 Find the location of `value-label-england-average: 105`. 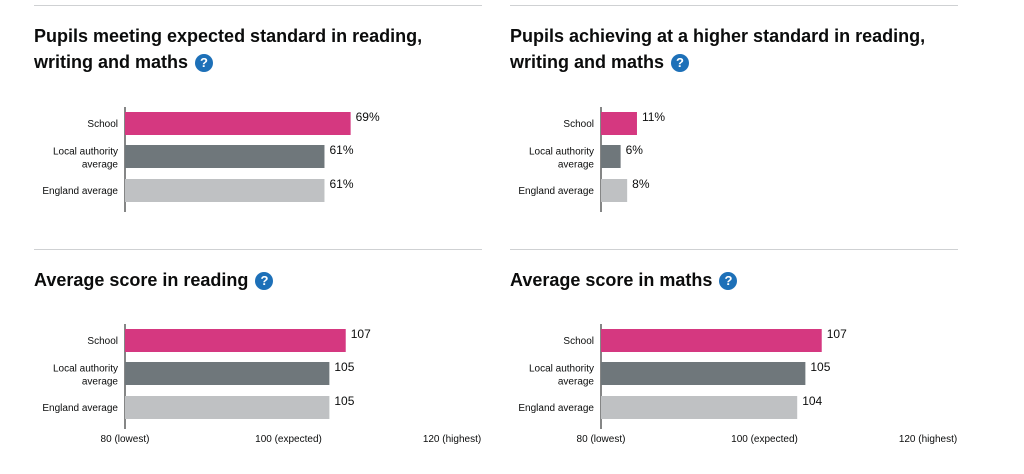

value-label-england-average: 105 is located at coordinates (344, 401).